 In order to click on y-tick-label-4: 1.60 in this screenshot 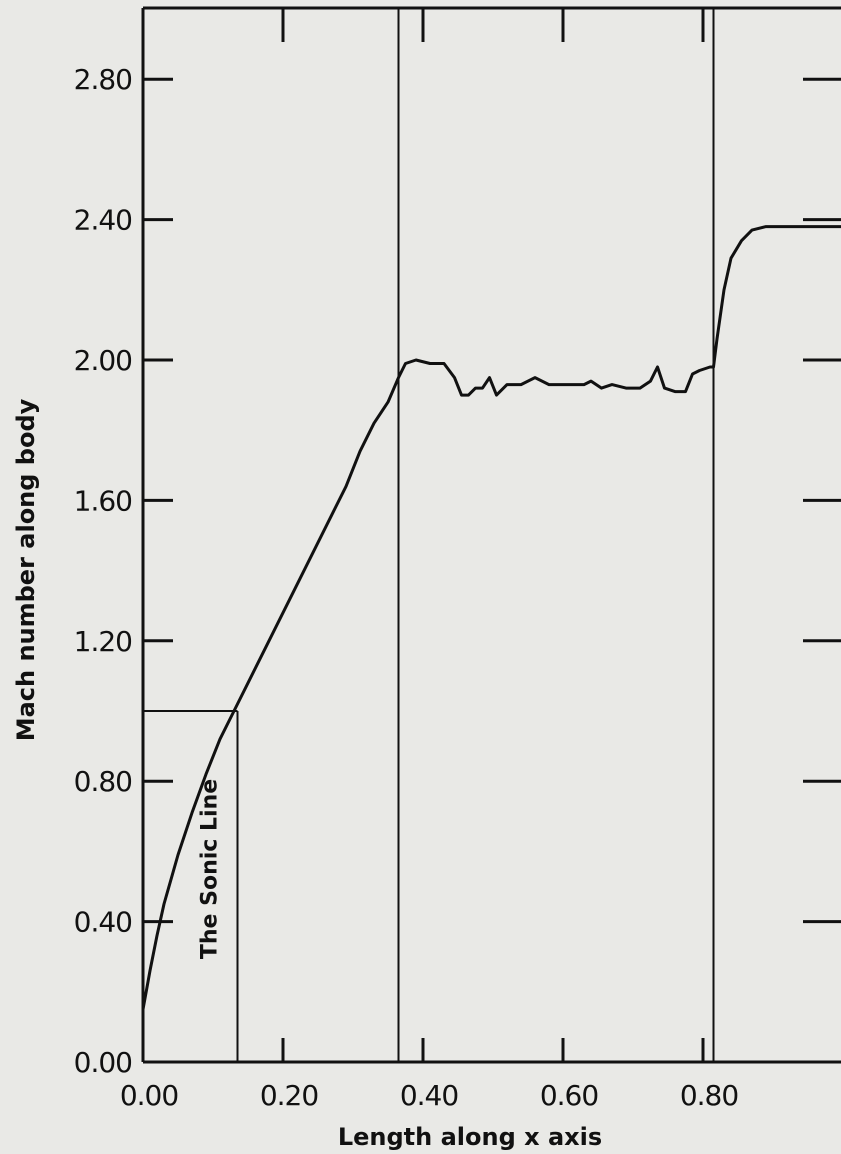, I will do `click(103, 500)`.